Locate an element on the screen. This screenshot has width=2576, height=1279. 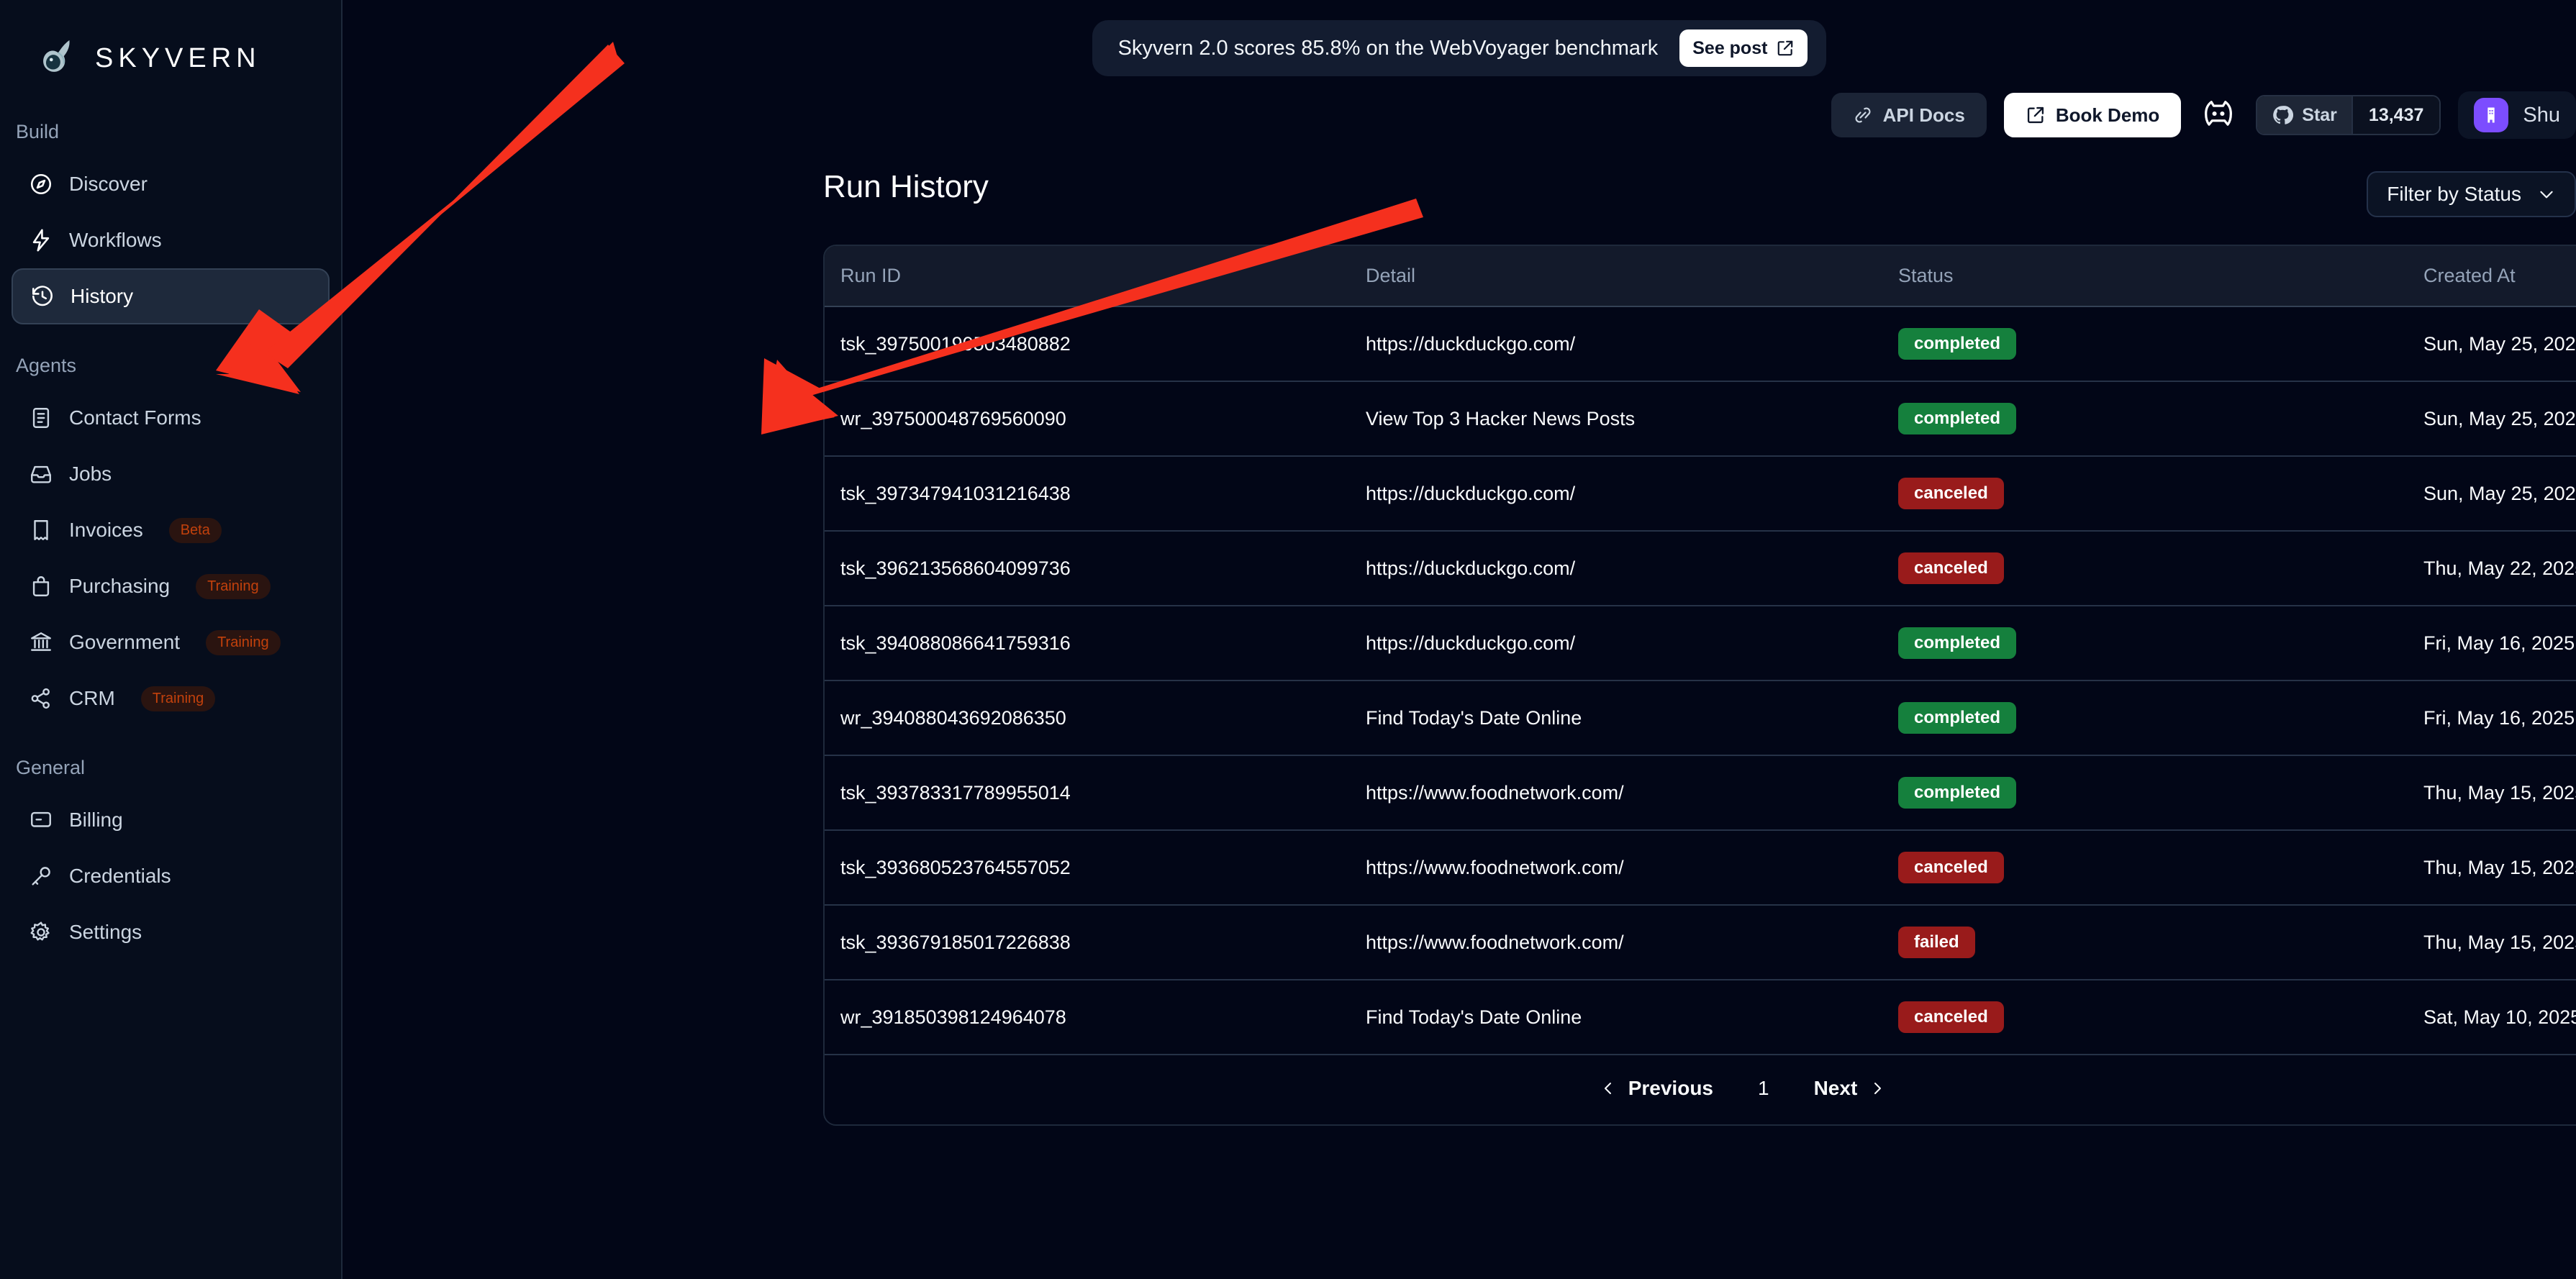
sidebar-item-label: CRM is located at coordinates (92, 698).